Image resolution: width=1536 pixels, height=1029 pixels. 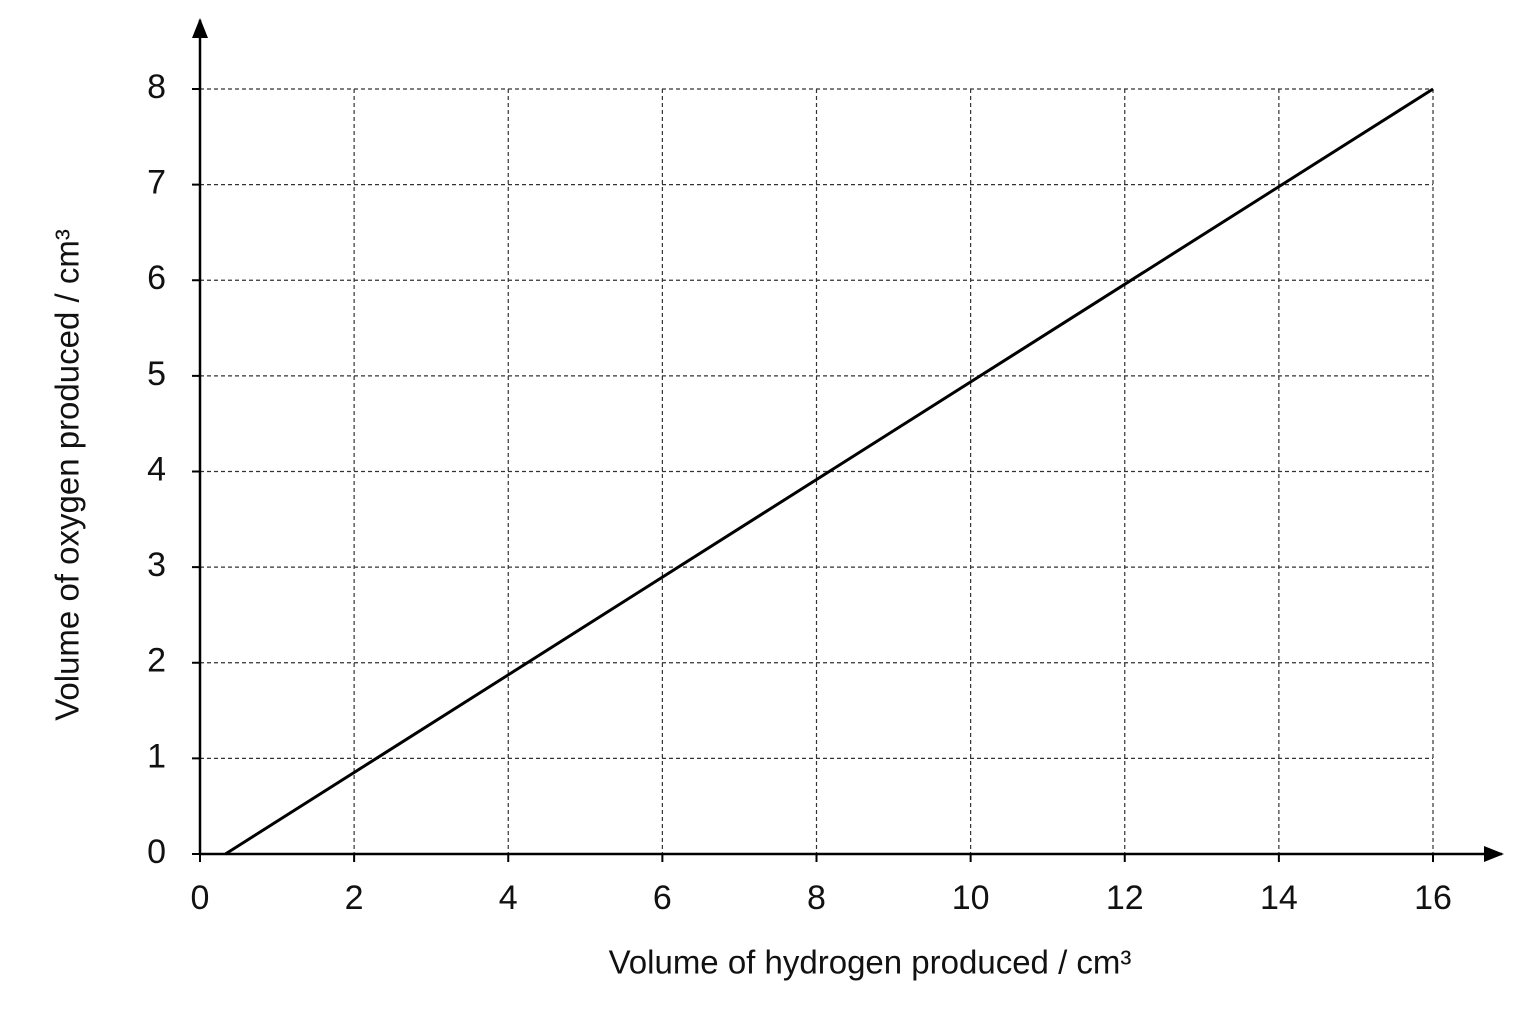 What do you see at coordinates (156, 183) in the screenshot?
I see `y-tick-label: 7` at bounding box center [156, 183].